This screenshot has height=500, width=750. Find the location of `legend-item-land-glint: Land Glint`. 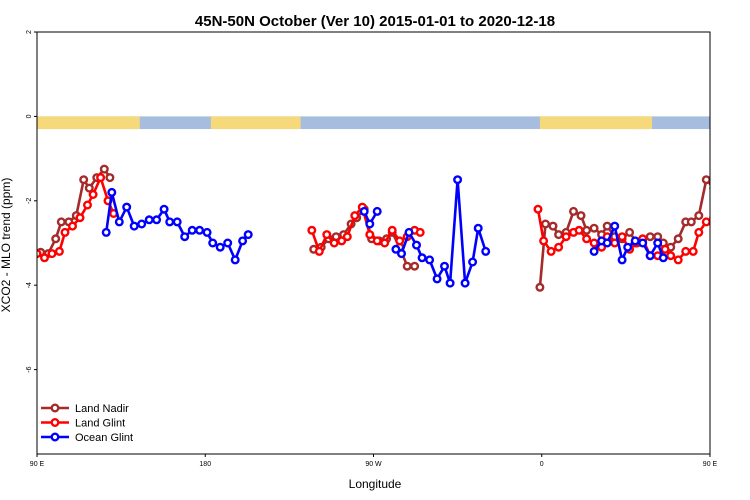

legend-item-land-glint: Land Glint is located at coordinates (83, 424).